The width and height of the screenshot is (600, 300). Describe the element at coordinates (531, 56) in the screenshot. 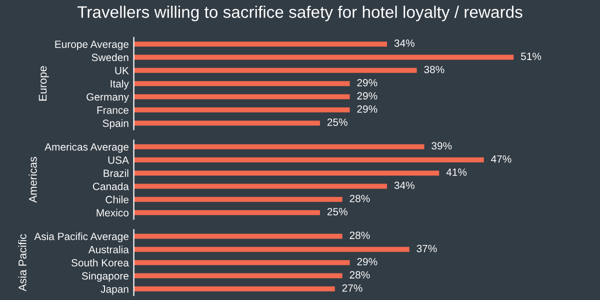

I see `data-label: 51%` at that location.